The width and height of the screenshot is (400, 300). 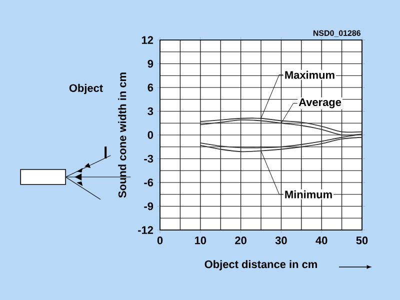 What do you see at coordinates (281, 240) in the screenshot?
I see `x-tick-label: 30` at bounding box center [281, 240].